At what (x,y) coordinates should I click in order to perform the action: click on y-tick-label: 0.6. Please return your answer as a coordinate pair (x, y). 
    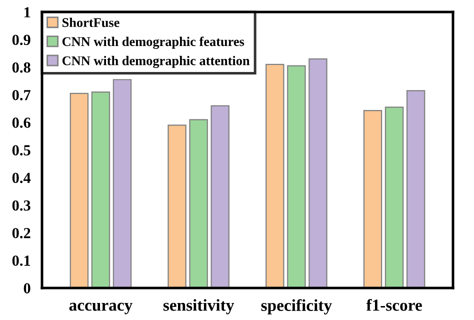
    Looking at the image, I should click on (21, 123).